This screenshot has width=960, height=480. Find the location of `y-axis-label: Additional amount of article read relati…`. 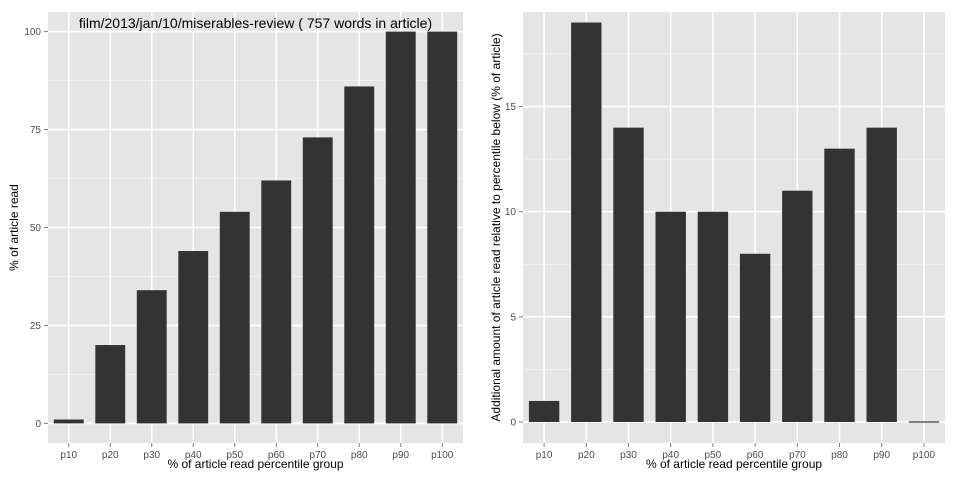

y-axis-label: Additional amount of article read relati… is located at coordinates (496, 227).